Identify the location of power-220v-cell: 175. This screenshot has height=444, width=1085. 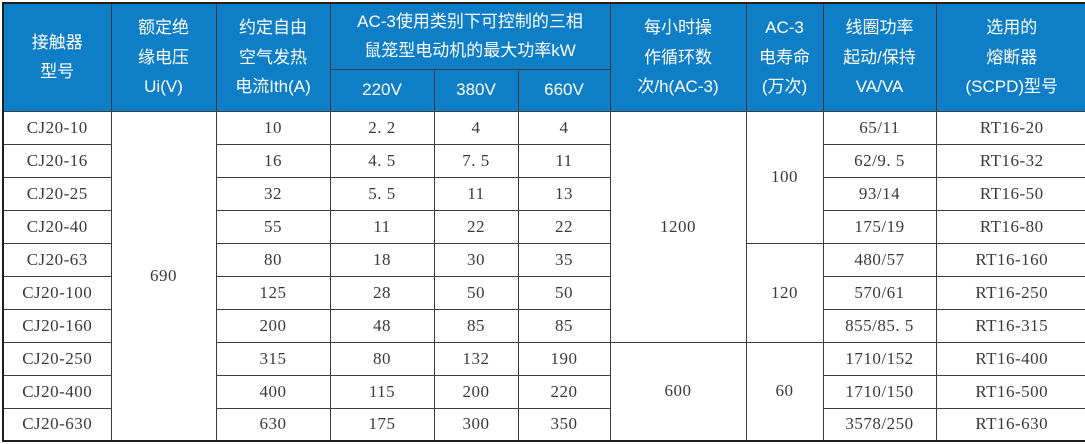
(382, 424).